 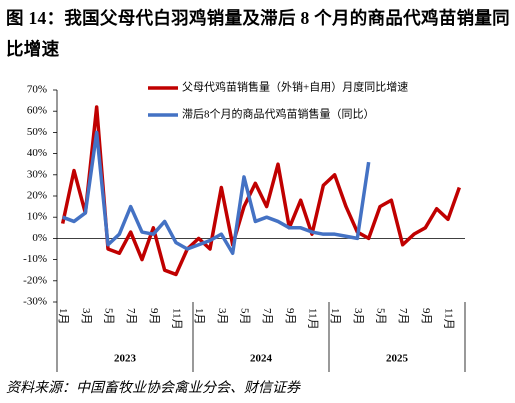 I want to click on y-tick-label: 70%, so click(x=37, y=90).